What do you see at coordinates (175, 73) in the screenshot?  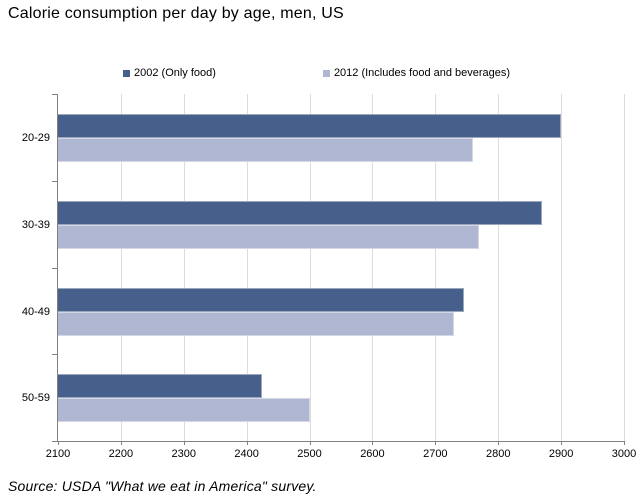 I see `legend-label-2002: 2002 (Only food)` at bounding box center [175, 73].